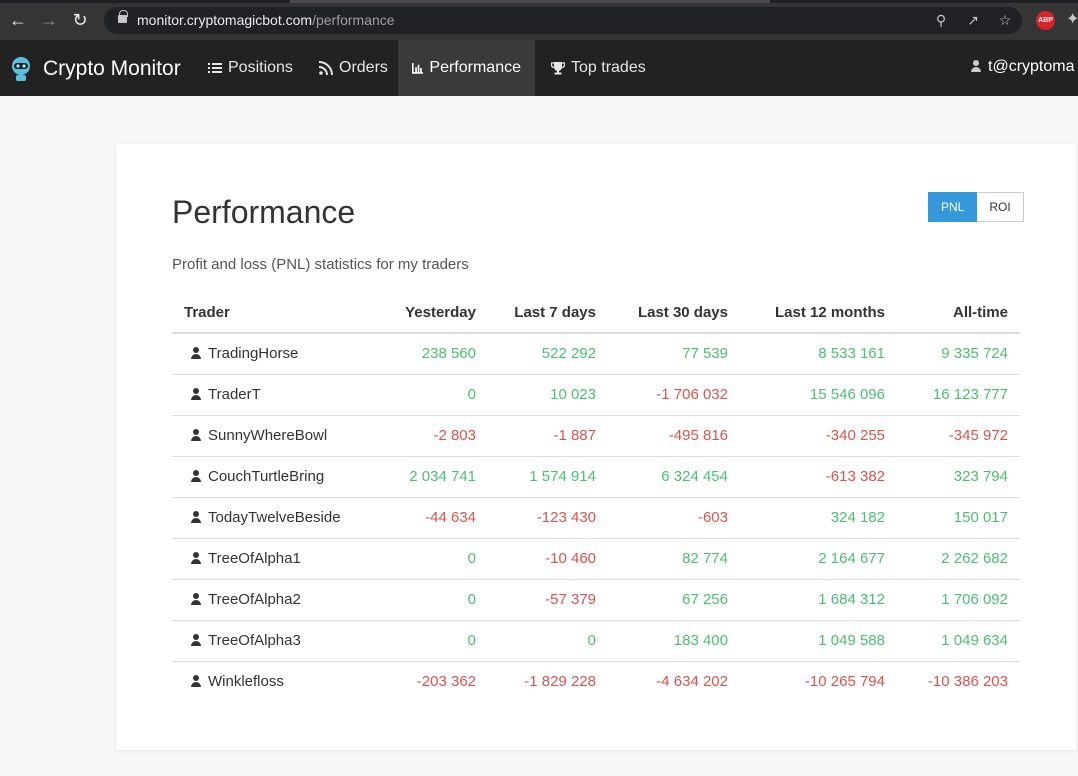 The image size is (1078, 776). I want to click on nav-positions-label: Positions, so click(260, 67).